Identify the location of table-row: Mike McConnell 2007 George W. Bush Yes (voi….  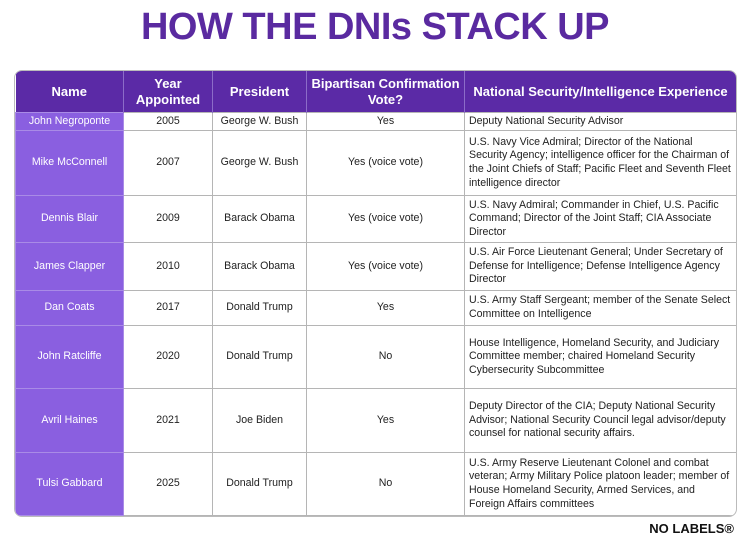
(375, 163).